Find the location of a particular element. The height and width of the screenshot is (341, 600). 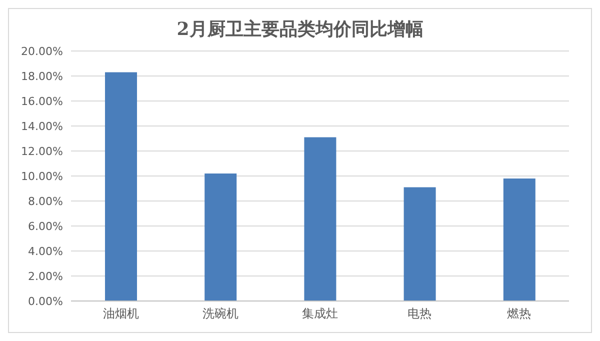

x-tick-label: 油烟机 is located at coordinates (120, 313).